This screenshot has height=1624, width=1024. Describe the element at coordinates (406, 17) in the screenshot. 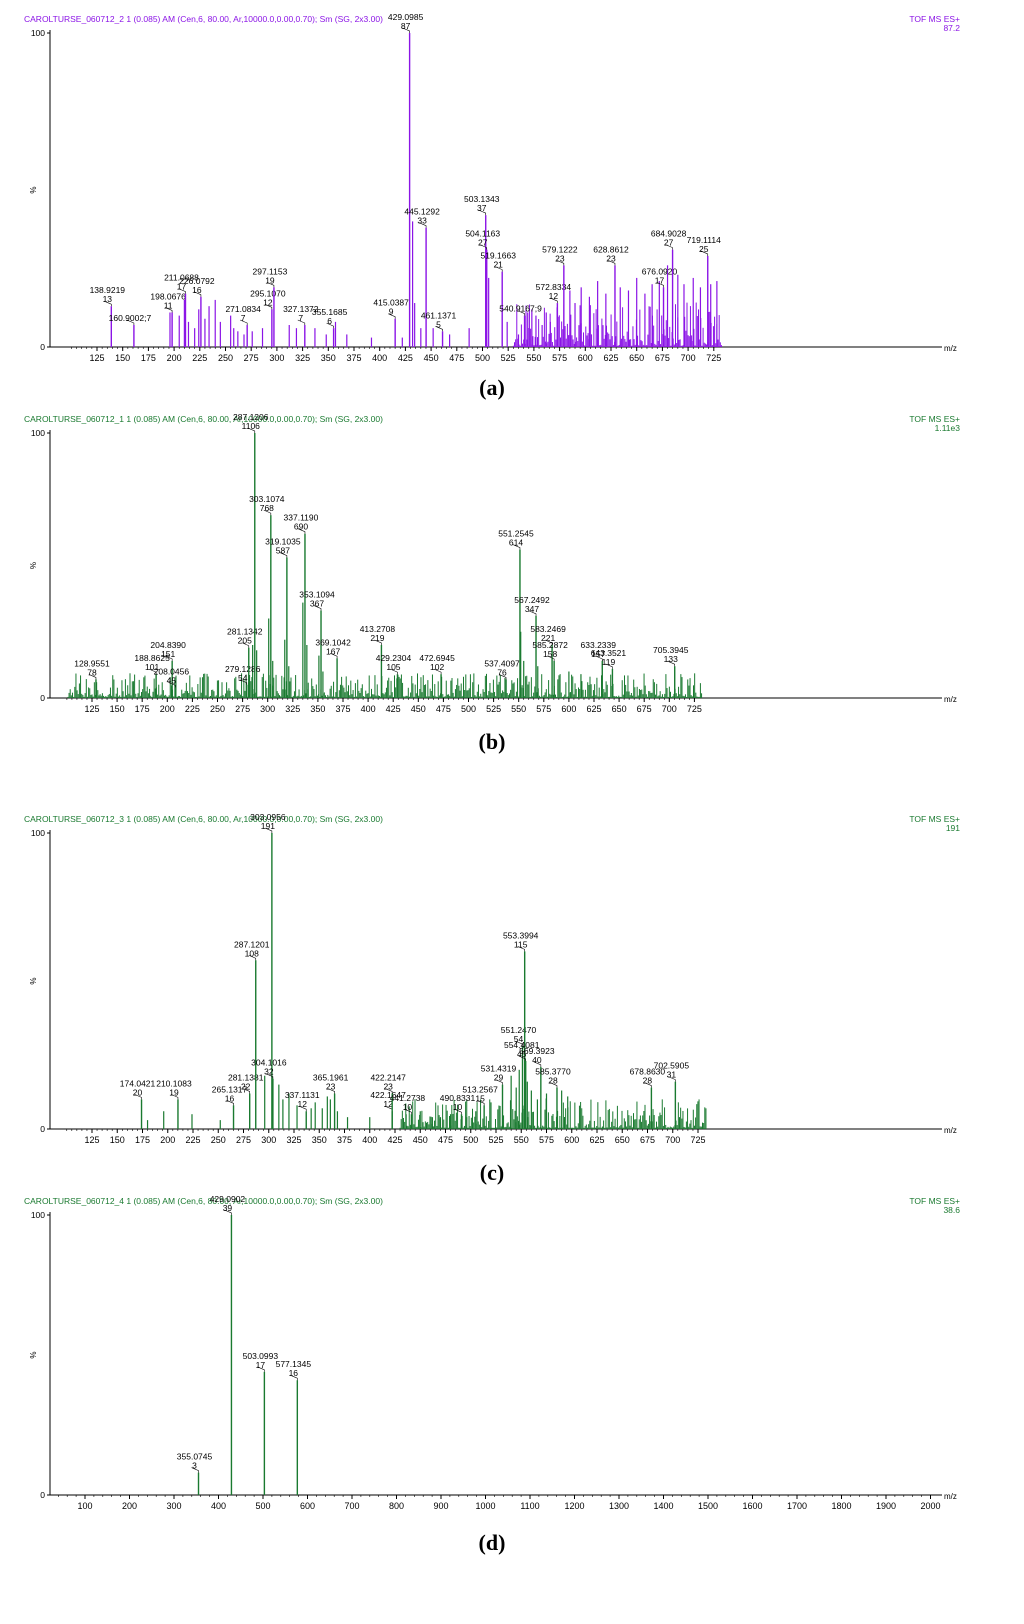

I see `peak-mz-label: 429.0985` at that location.